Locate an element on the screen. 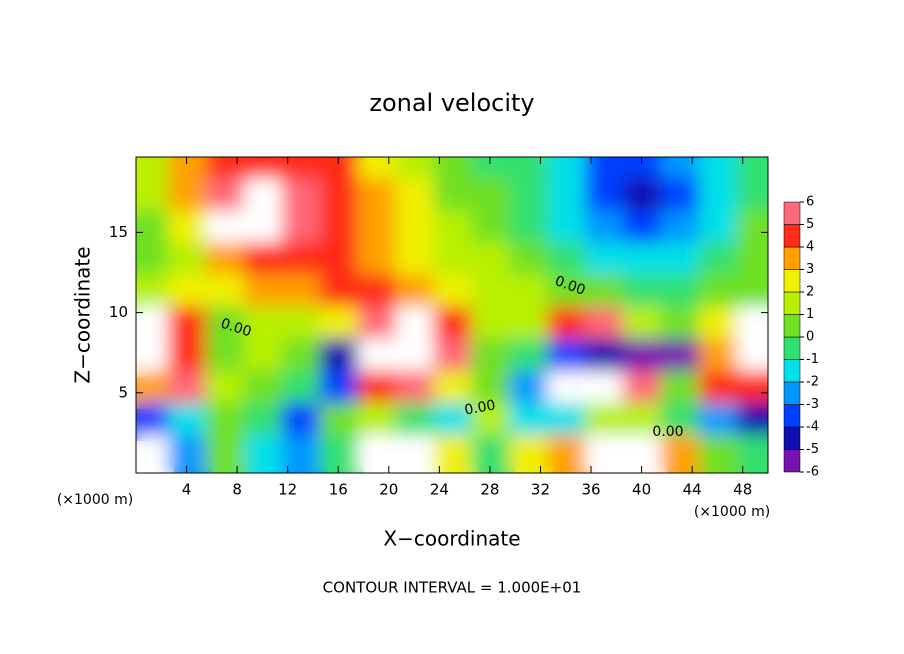 Image resolution: width=904 pixels, height=654 pixels. x-unit: (×1000 m) is located at coordinates (95, 500).